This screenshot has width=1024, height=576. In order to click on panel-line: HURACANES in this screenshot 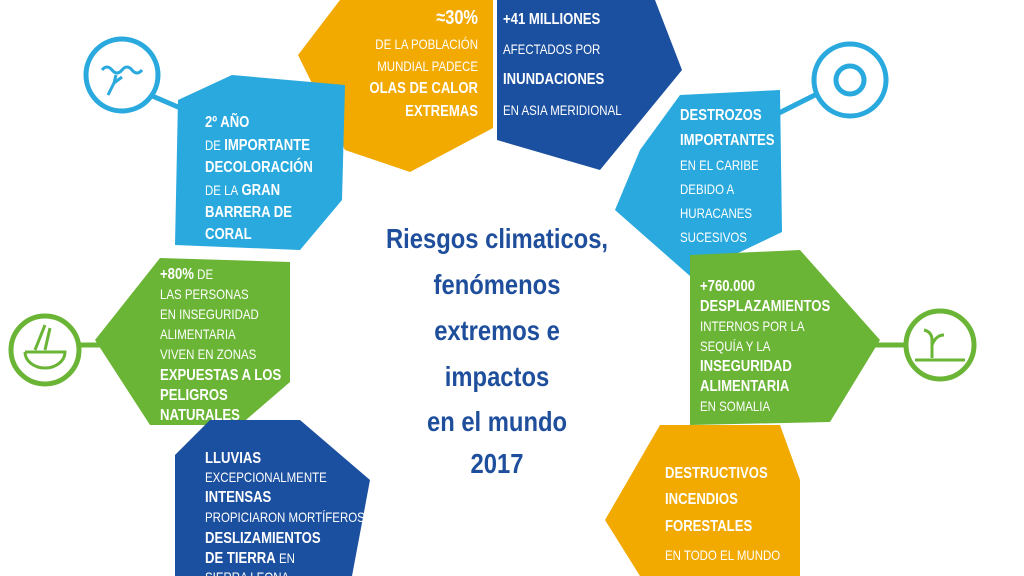, I will do `click(716, 213)`.